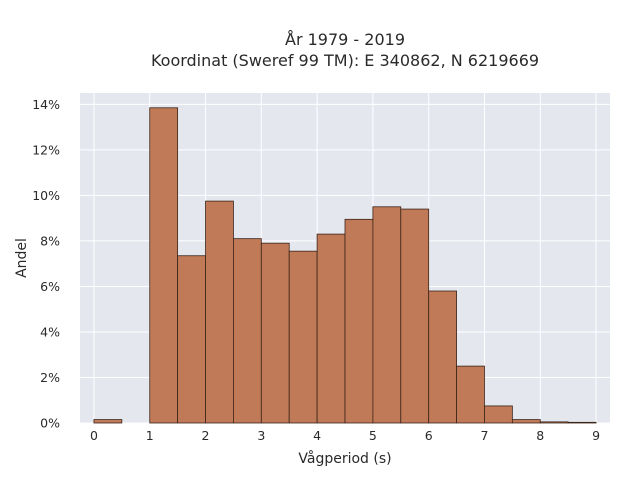 The image size is (640, 484). Describe the element at coordinates (344, 458) in the screenshot. I see `x-axis-label: Vågperiod (s)` at that location.